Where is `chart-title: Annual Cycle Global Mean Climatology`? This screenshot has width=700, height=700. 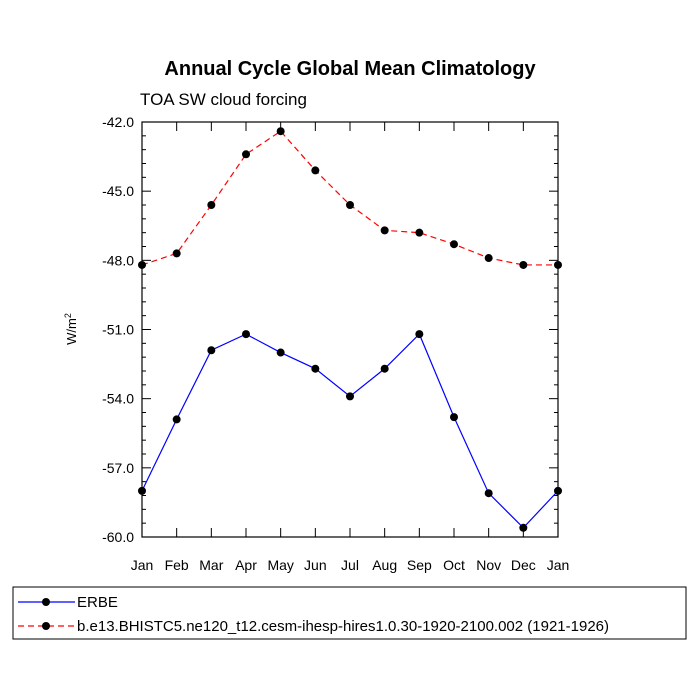
chart-title: Annual Cycle Global Mean Climatology is located at coordinates (350, 69).